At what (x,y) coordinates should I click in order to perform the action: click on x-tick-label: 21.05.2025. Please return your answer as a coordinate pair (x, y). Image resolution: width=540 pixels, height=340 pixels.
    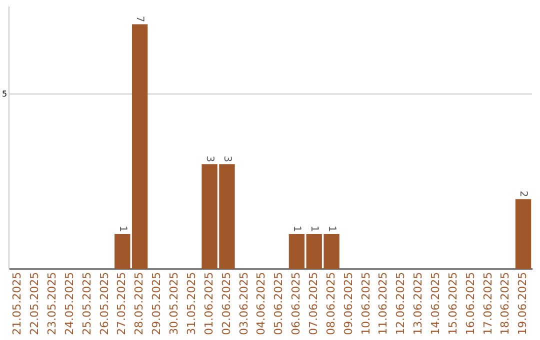
    Looking at the image, I should click on (17, 304).